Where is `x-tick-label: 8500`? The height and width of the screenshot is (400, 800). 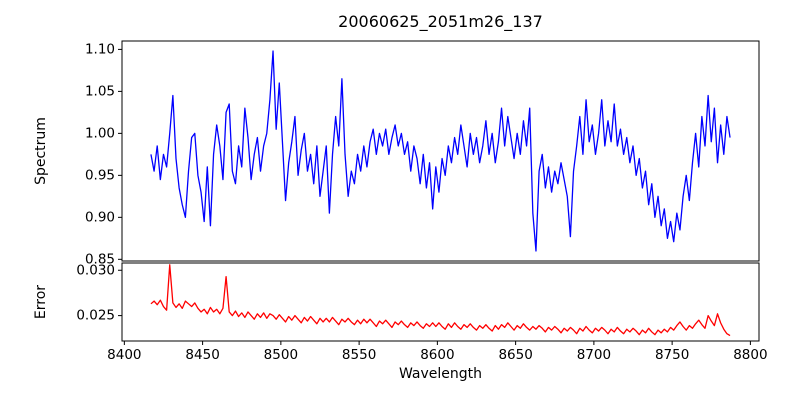
x-tick-label: 8500 is located at coordinates (281, 355).